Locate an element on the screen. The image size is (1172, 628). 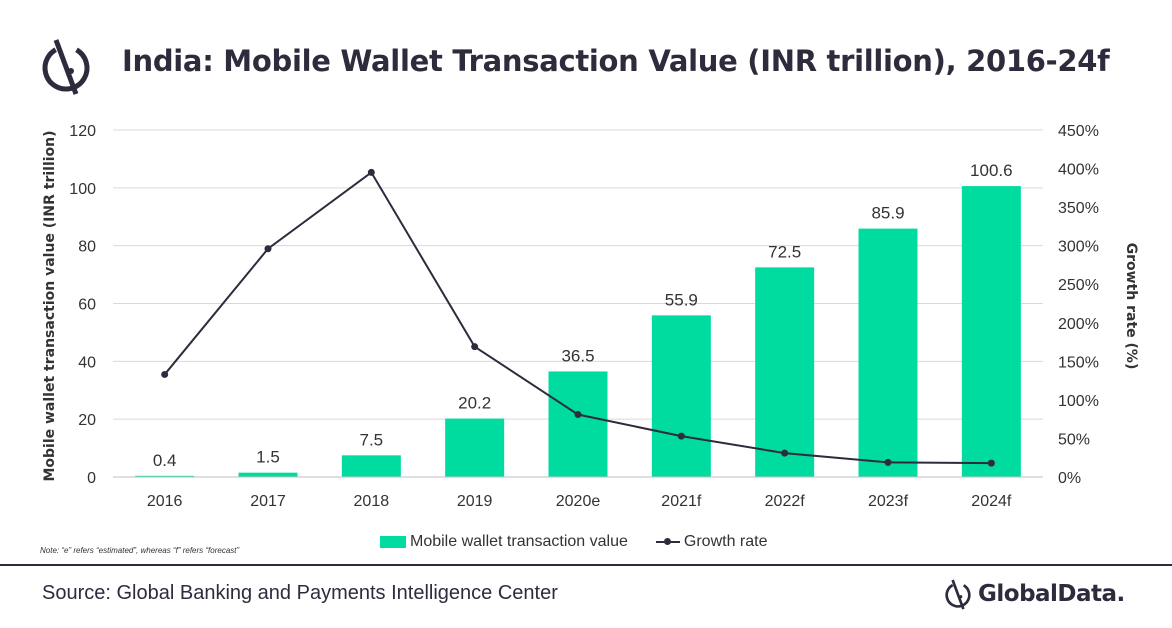
brand-name: GlobalData. is located at coordinates (1051, 594).